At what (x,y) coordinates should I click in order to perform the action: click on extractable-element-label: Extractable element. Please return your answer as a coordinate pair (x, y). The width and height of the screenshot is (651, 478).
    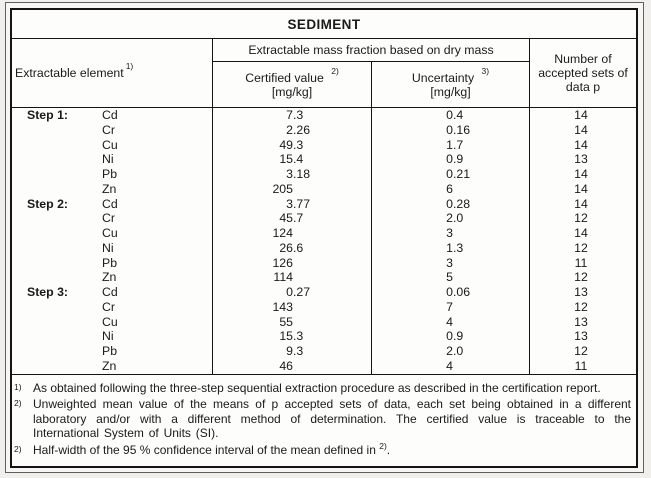
    Looking at the image, I should click on (69, 73).